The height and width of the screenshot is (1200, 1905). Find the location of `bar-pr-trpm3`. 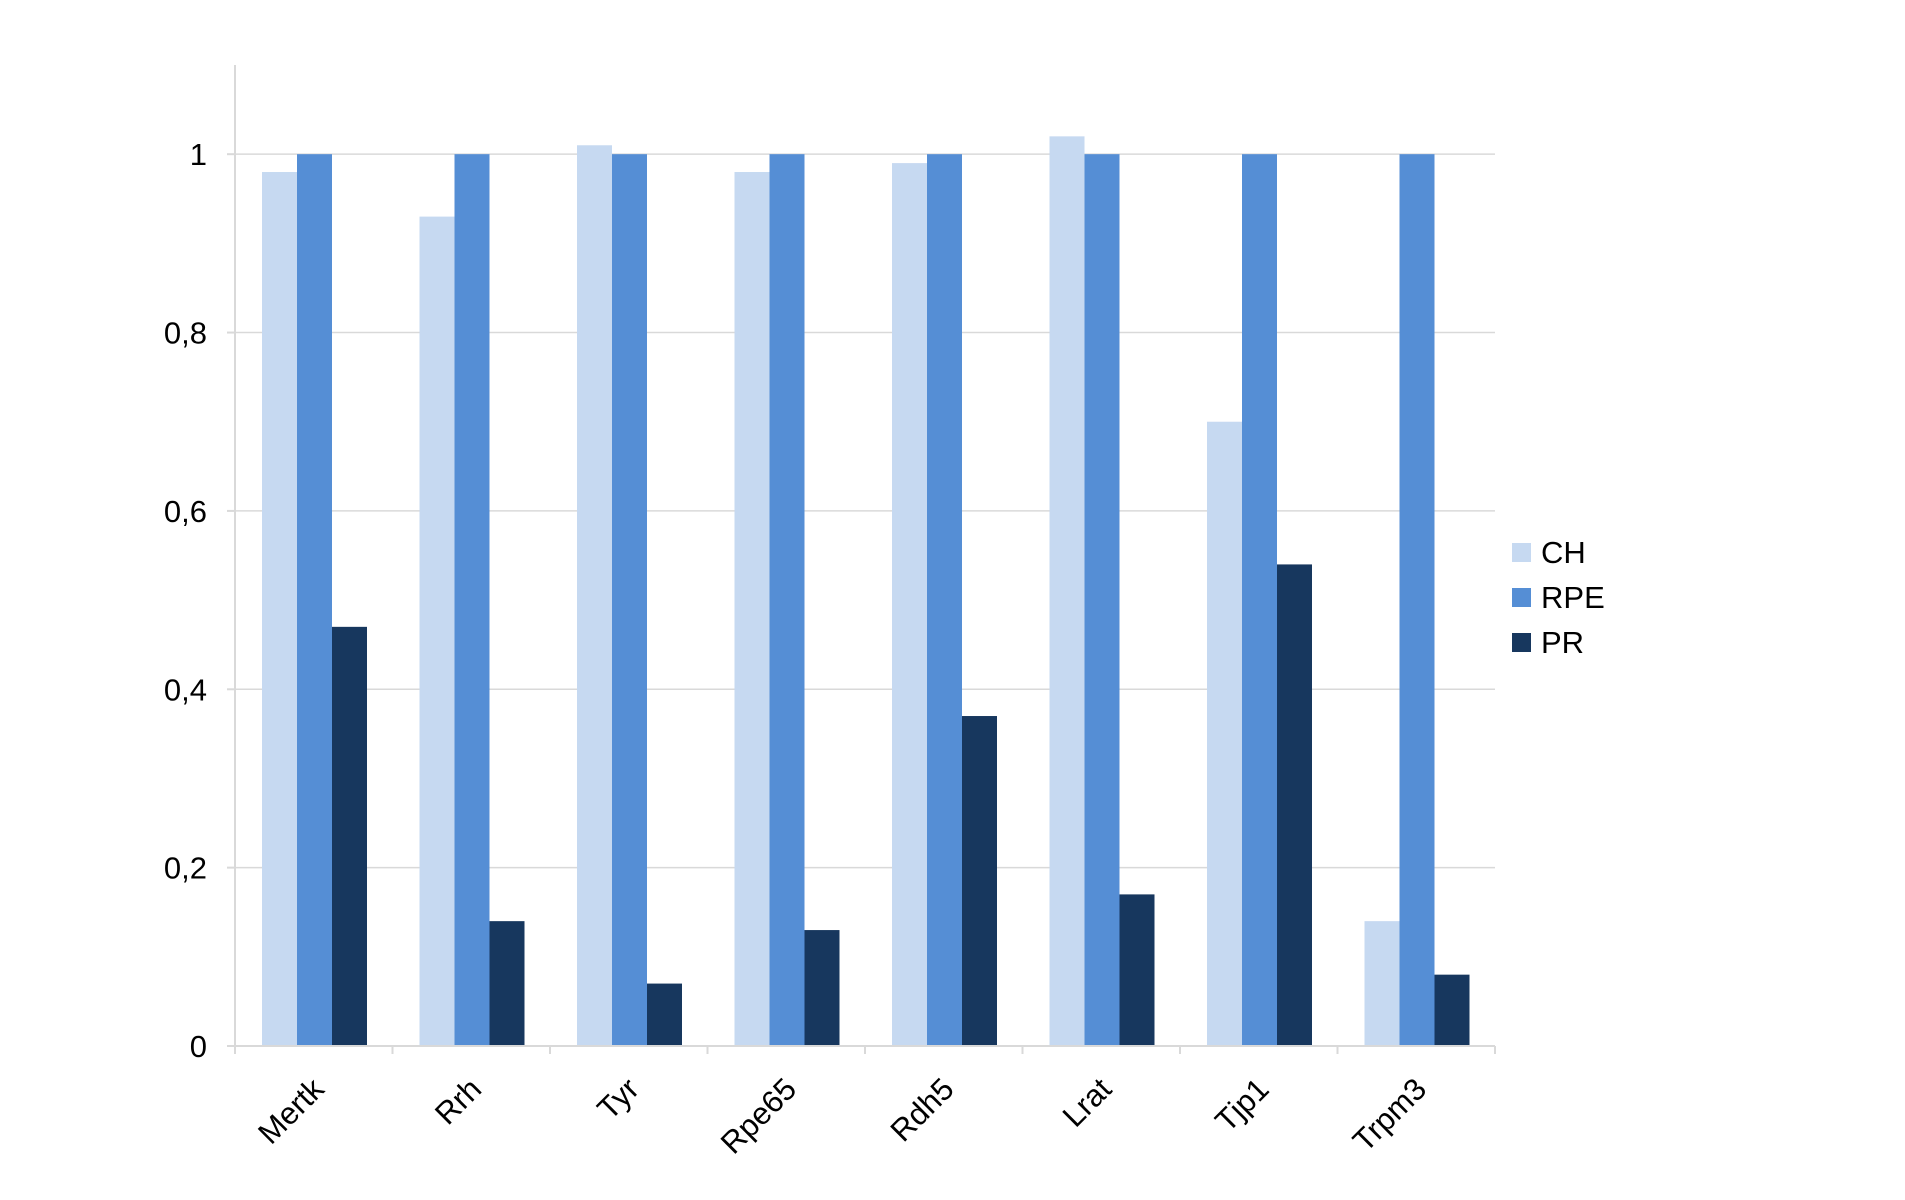

bar-pr-trpm3 is located at coordinates (1452, 1010).